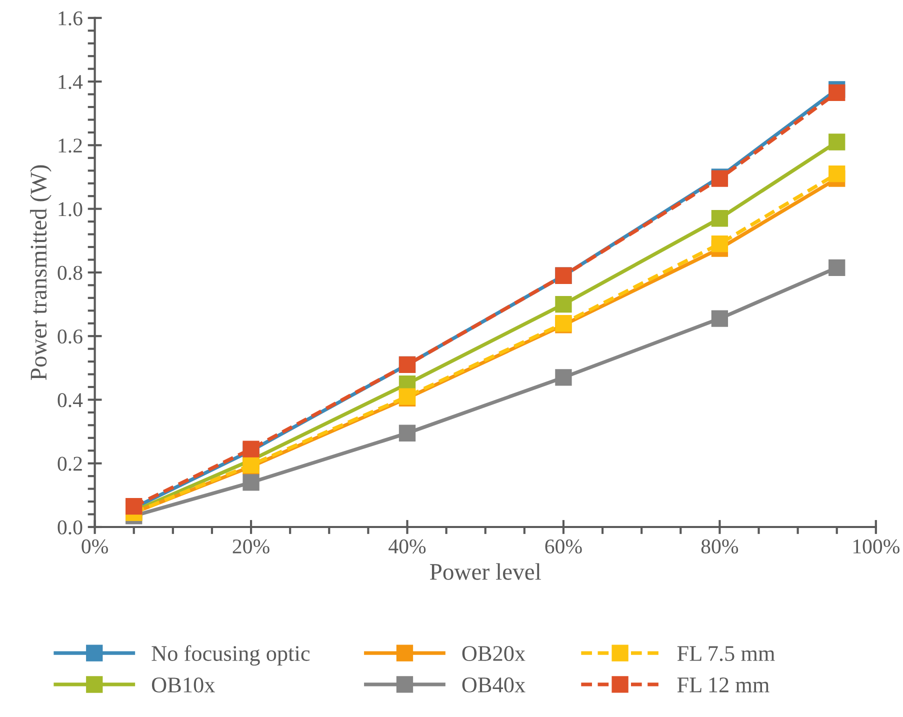  What do you see at coordinates (70, 273) in the screenshot?
I see `y-tick-label: 0.8` at bounding box center [70, 273].